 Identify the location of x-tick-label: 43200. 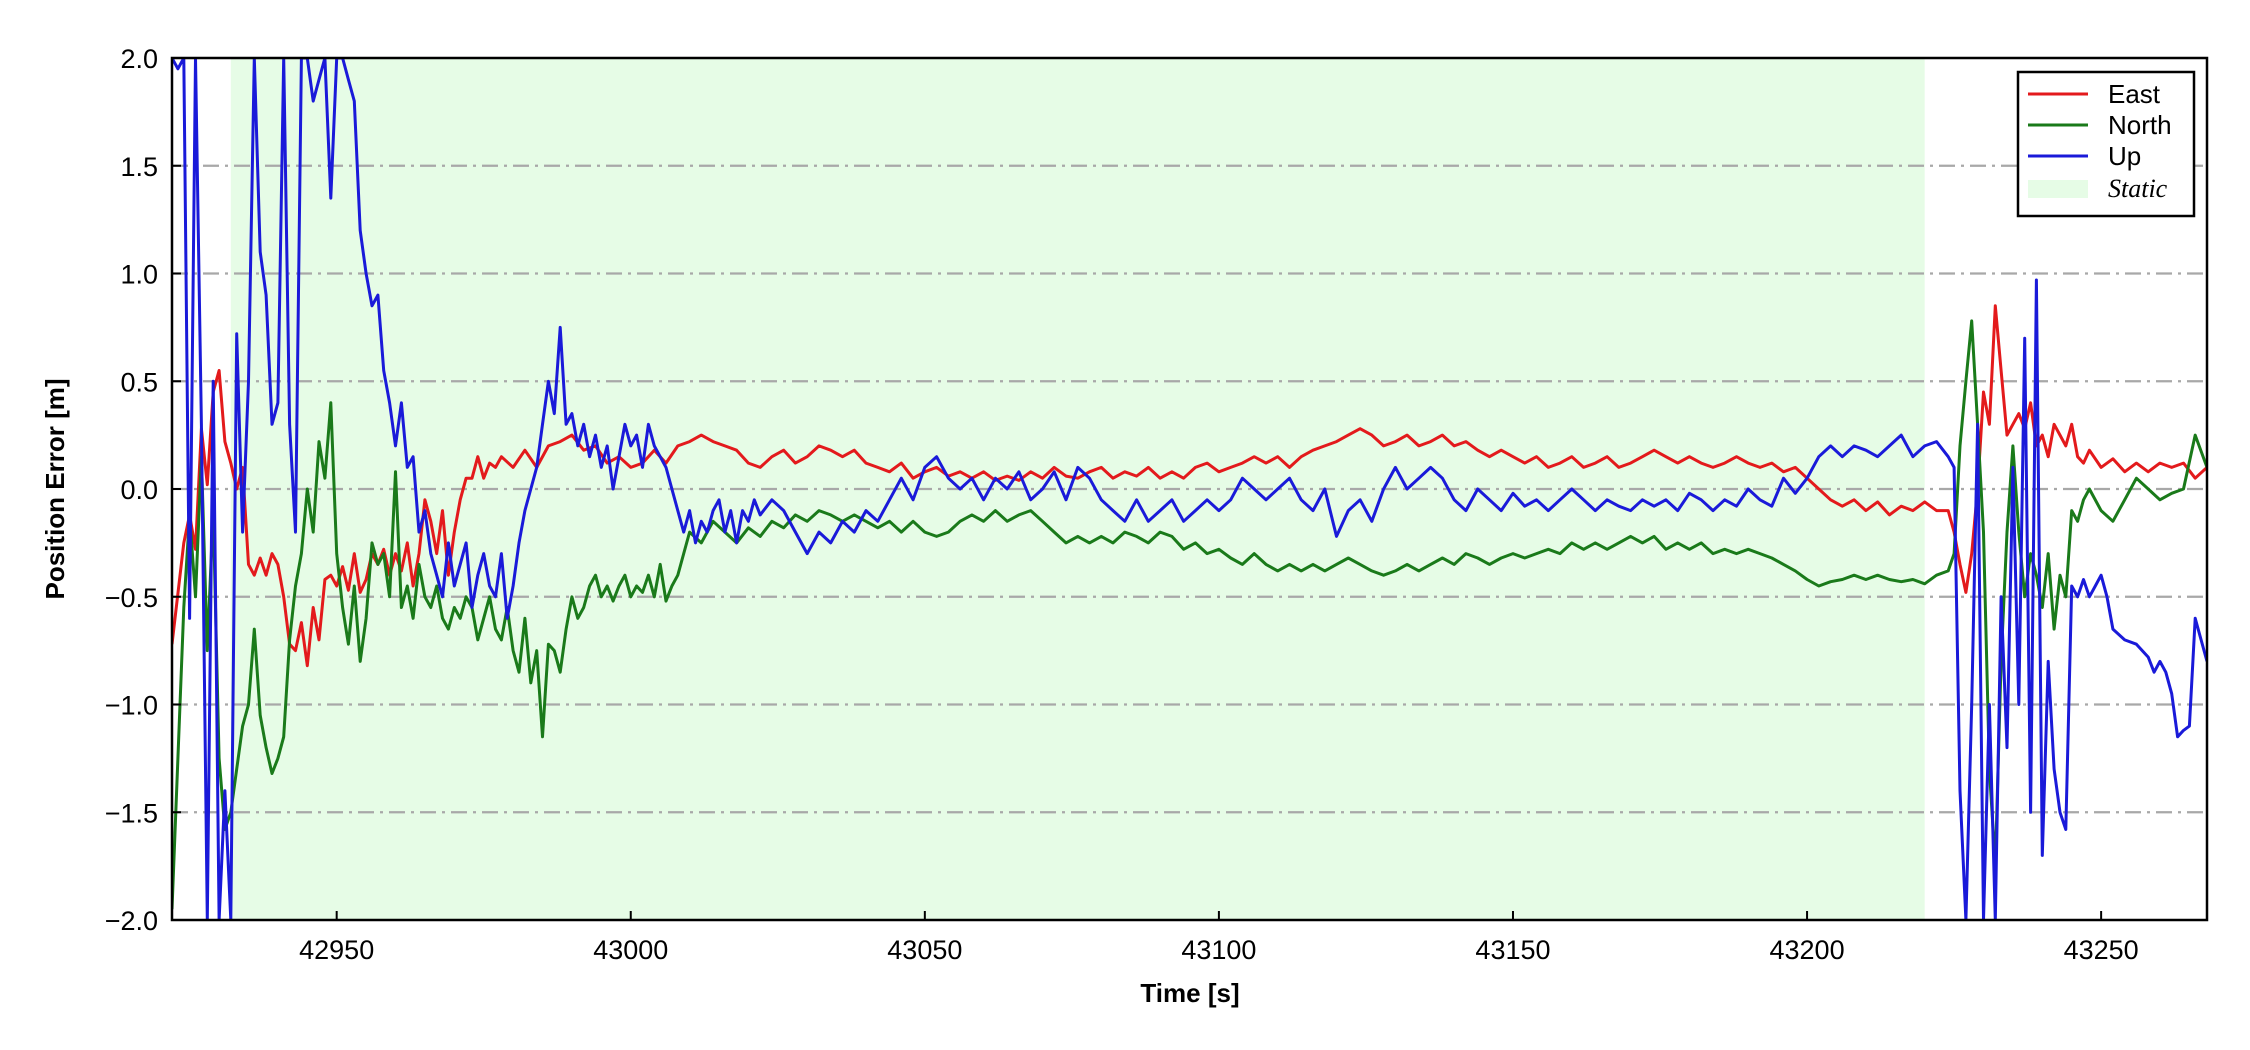
(1807, 950).